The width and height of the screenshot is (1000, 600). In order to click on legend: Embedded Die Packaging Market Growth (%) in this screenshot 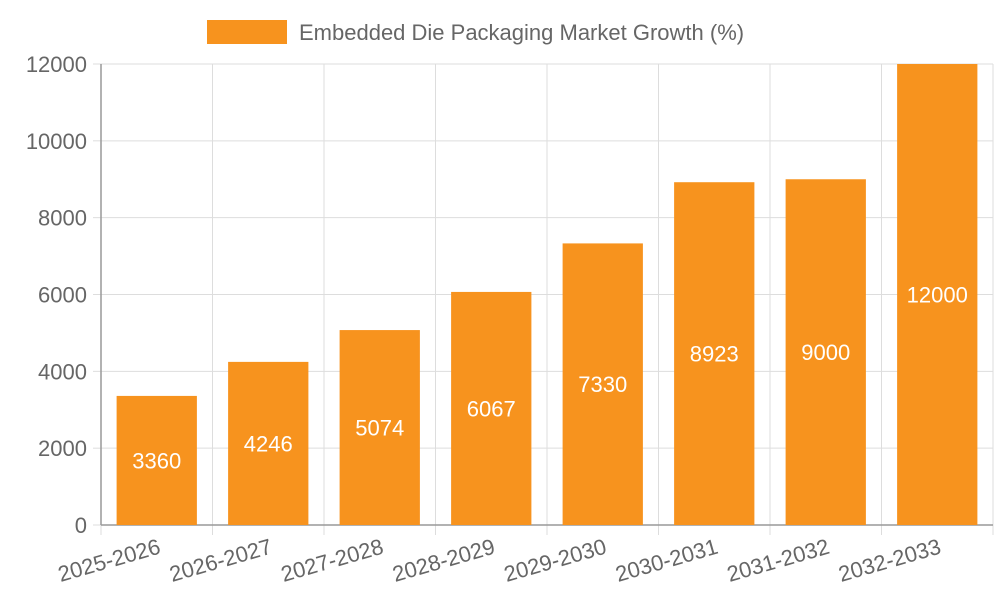, I will do `click(475, 32)`.